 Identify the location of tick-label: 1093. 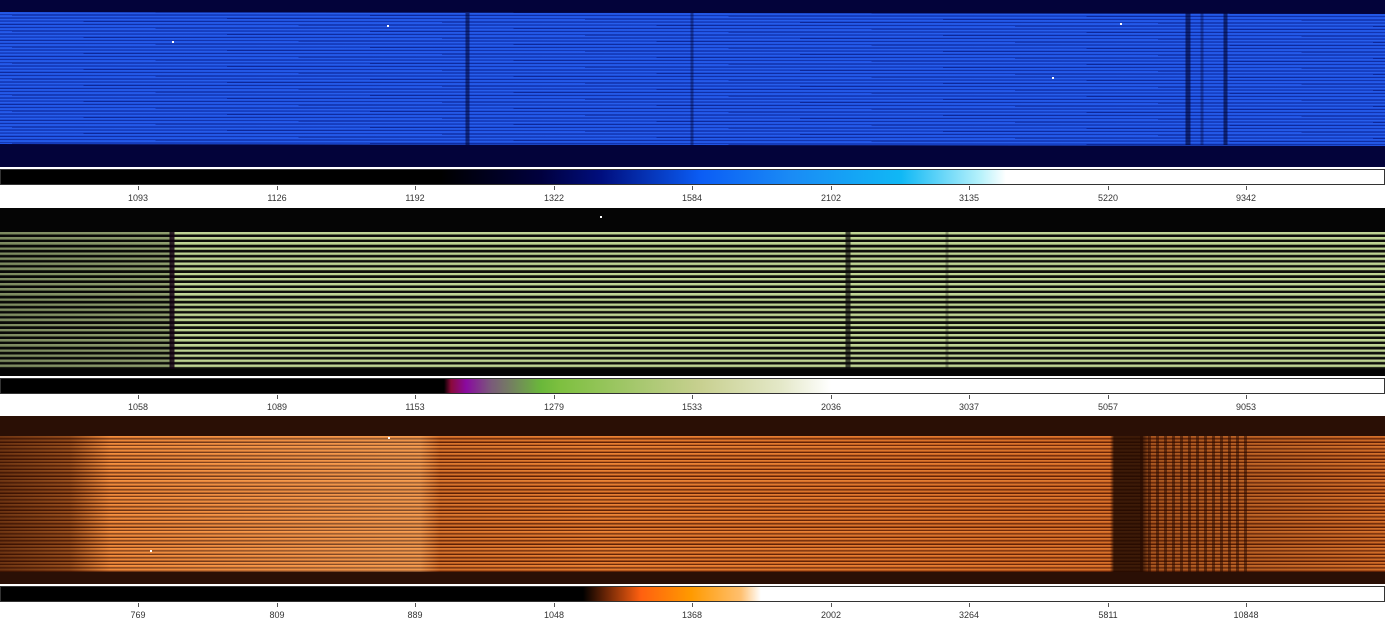
(138, 198).